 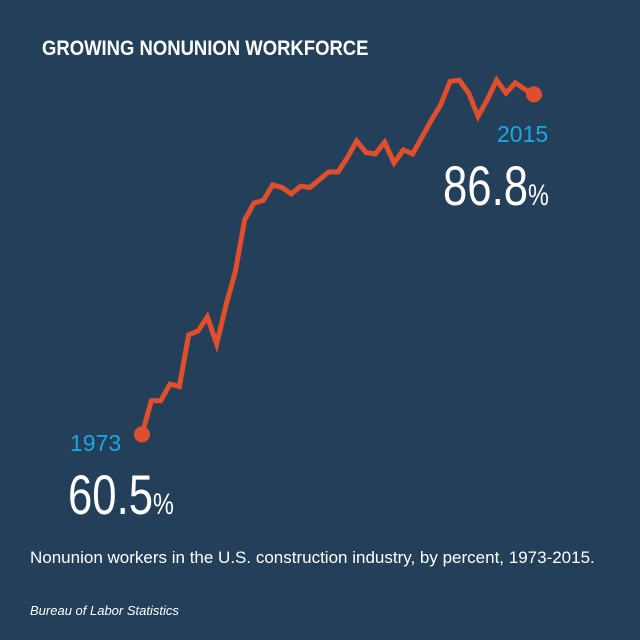 I want to click on start-value: 60.5, so click(x=111, y=494).